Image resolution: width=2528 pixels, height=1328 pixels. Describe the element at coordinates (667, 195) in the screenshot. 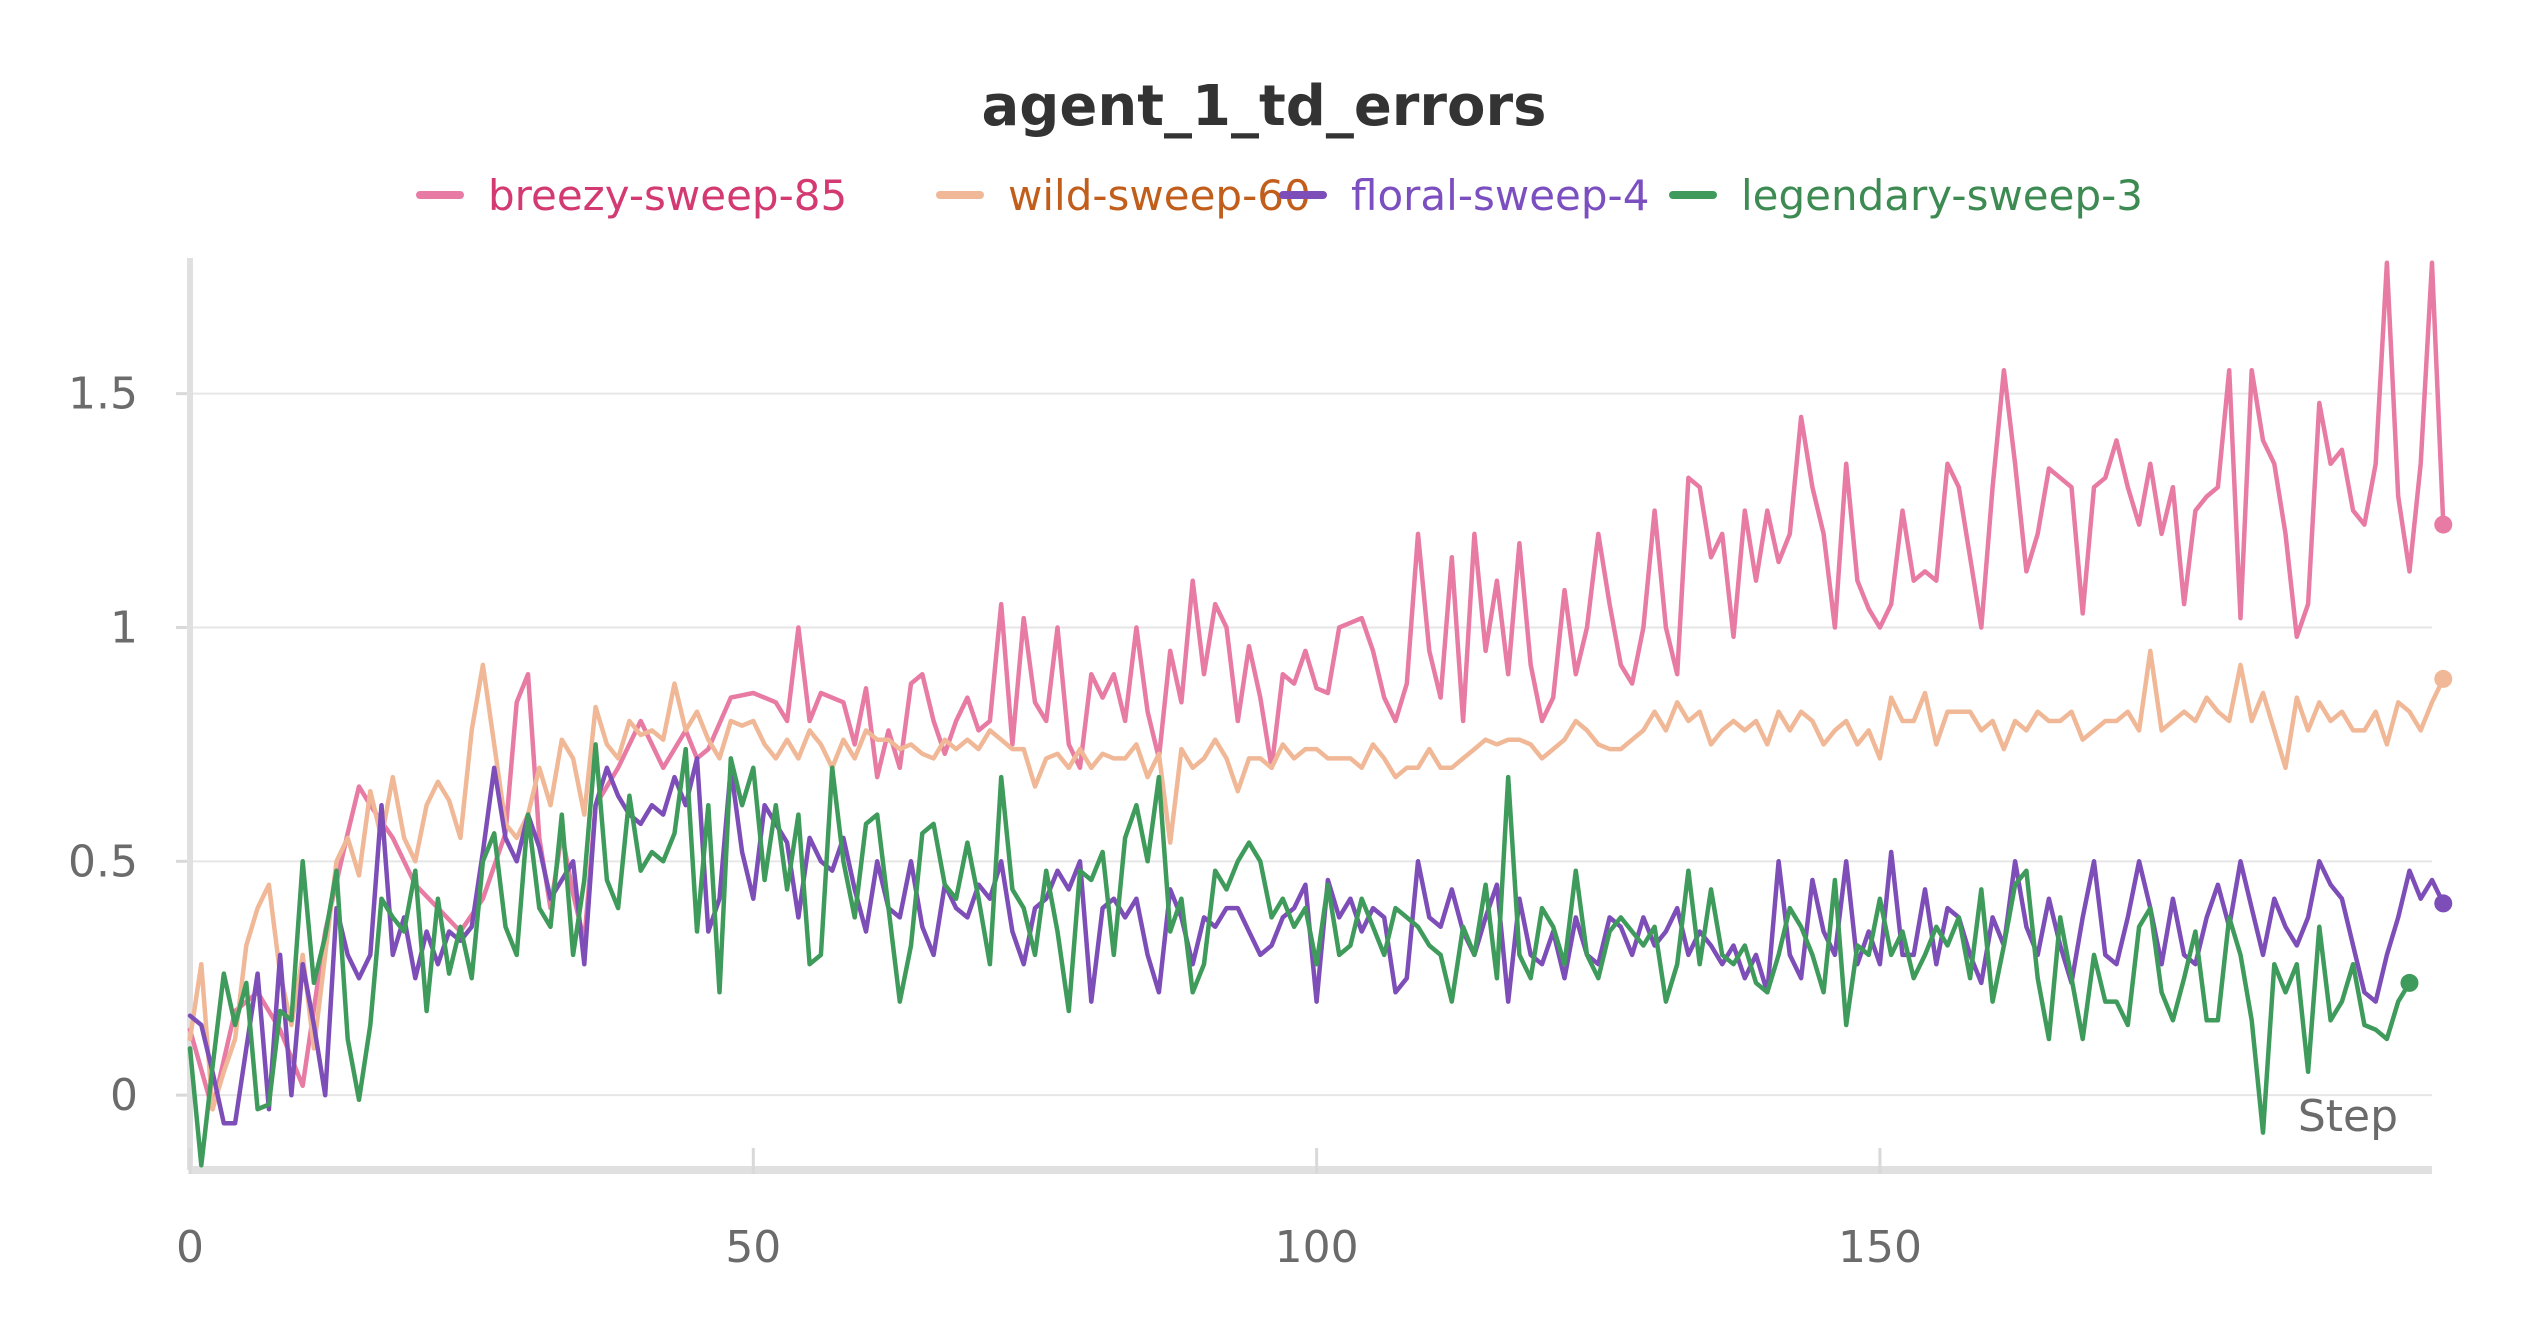

I see `legend-label: breezy-sweep-85` at that location.